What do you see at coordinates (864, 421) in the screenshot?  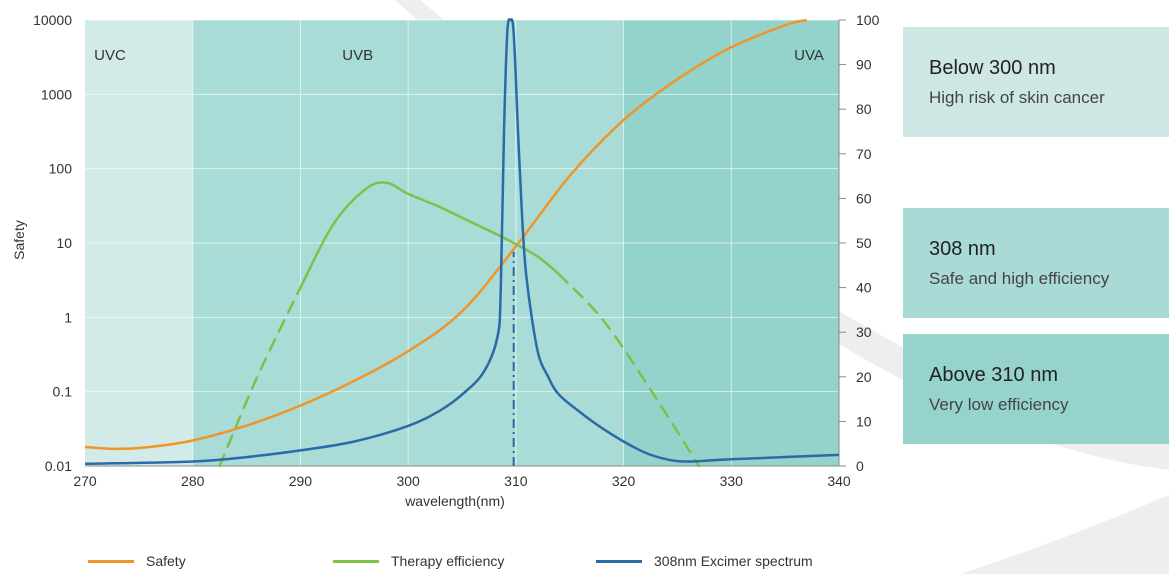 I see `y-right-tick-label: 10` at bounding box center [864, 421].